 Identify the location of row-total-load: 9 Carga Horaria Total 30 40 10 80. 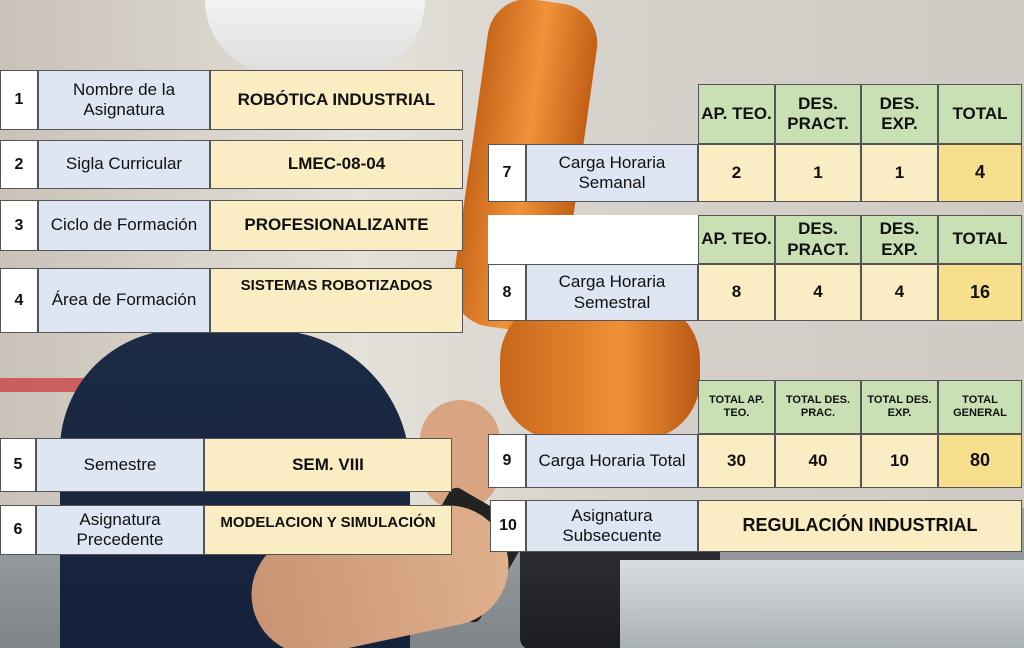
(755, 461).